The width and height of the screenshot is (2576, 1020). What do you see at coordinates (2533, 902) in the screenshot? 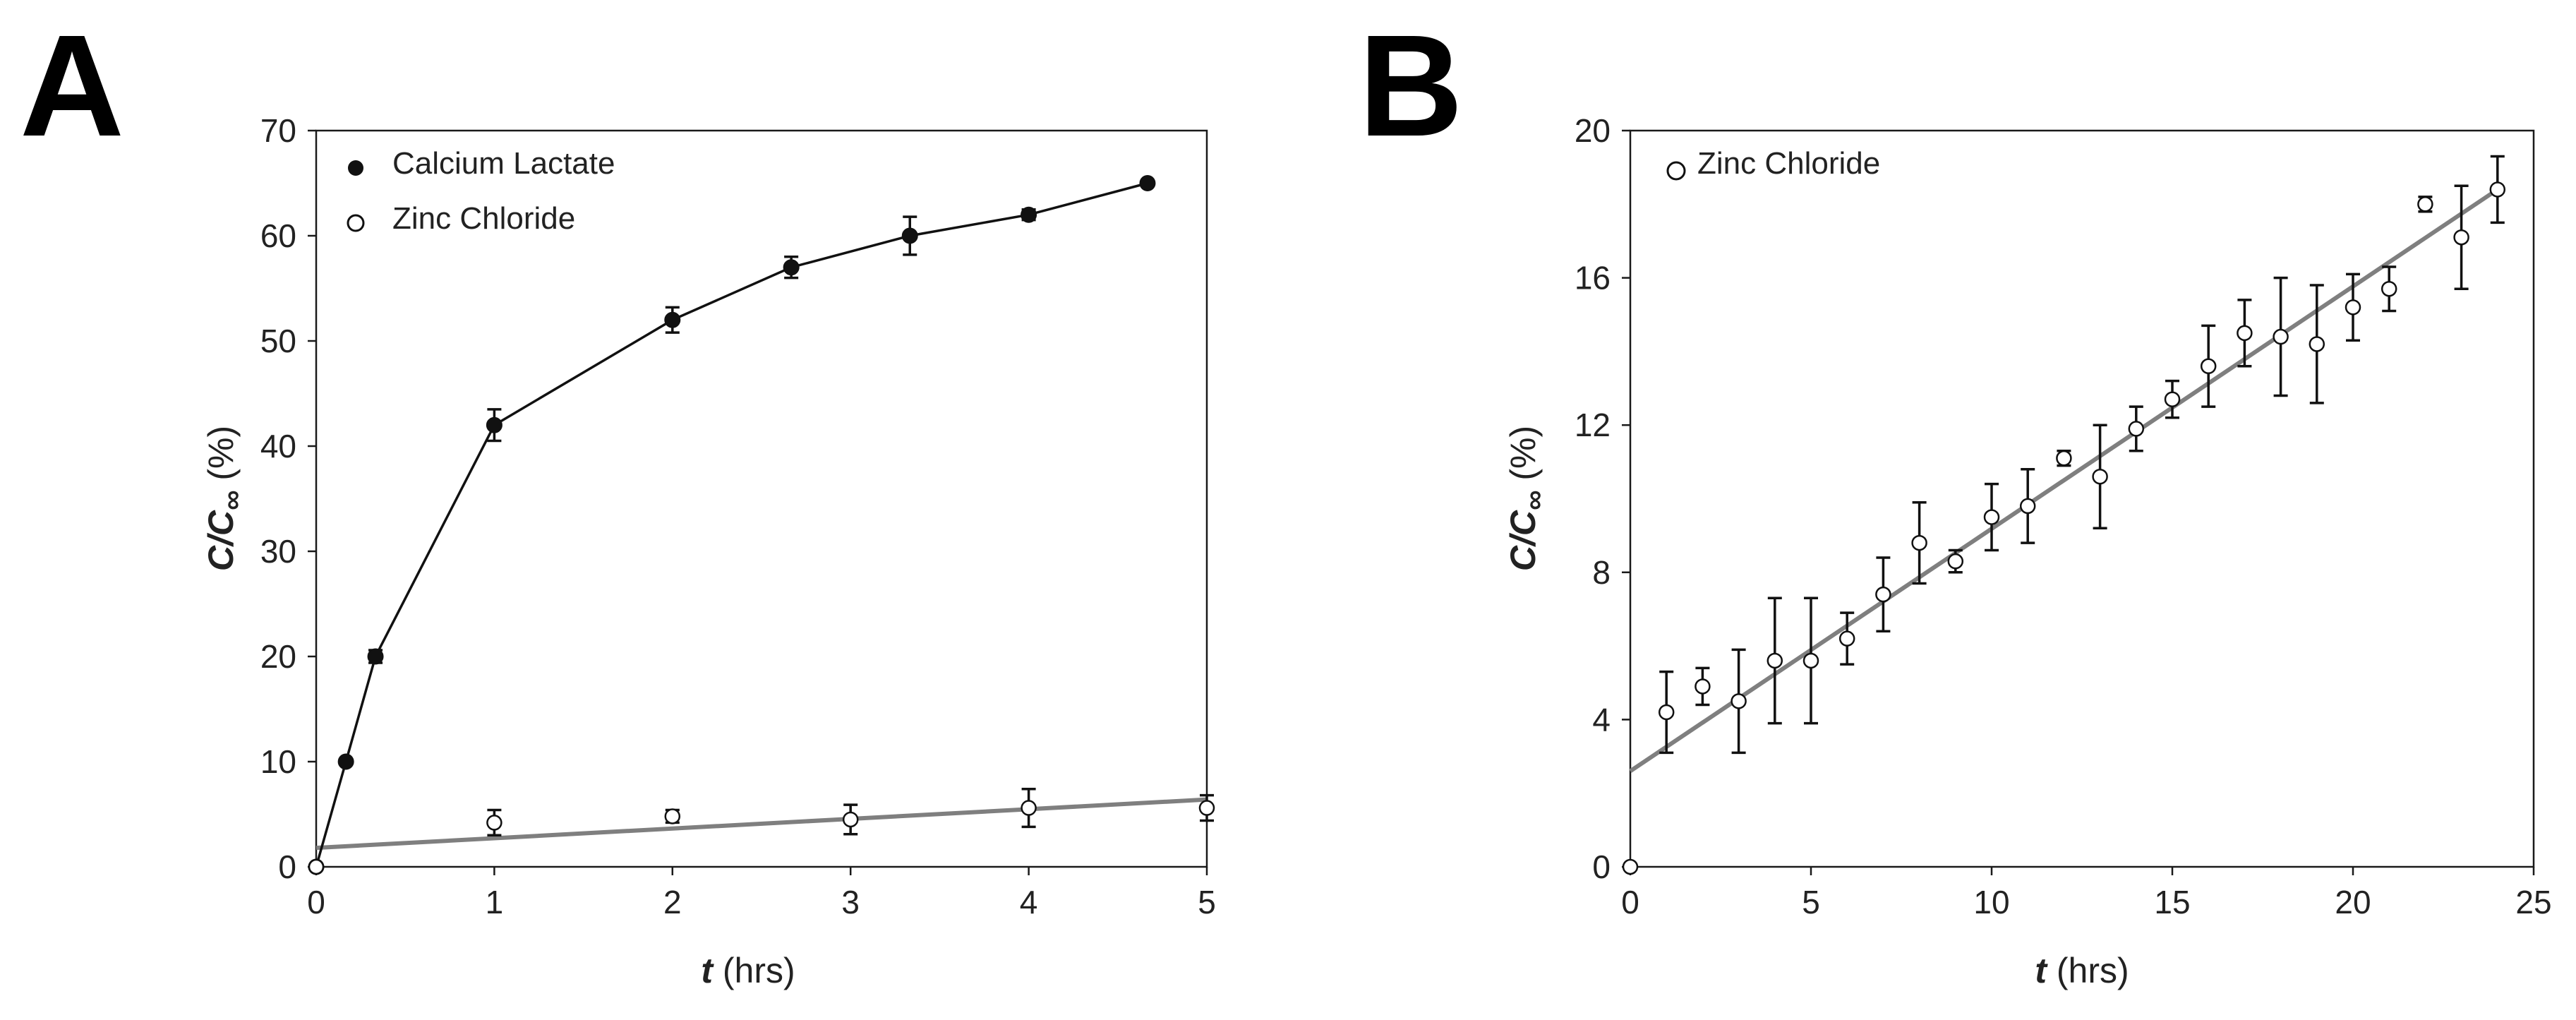
I see `panel-b-x-tick-label: 25` at bounding box center [2533, 902].